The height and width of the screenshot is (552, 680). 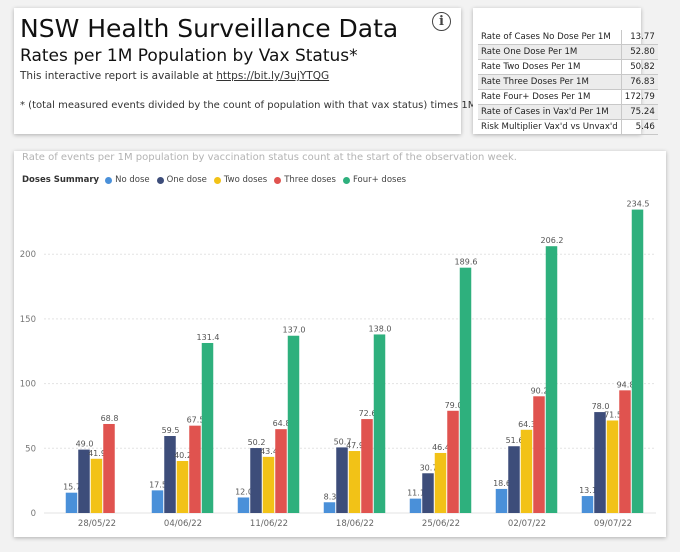 What do you see at coordinates (61, 180) in the screenshot?
I see `legend-title: Doses Summary` at bounding box center [61, 180].